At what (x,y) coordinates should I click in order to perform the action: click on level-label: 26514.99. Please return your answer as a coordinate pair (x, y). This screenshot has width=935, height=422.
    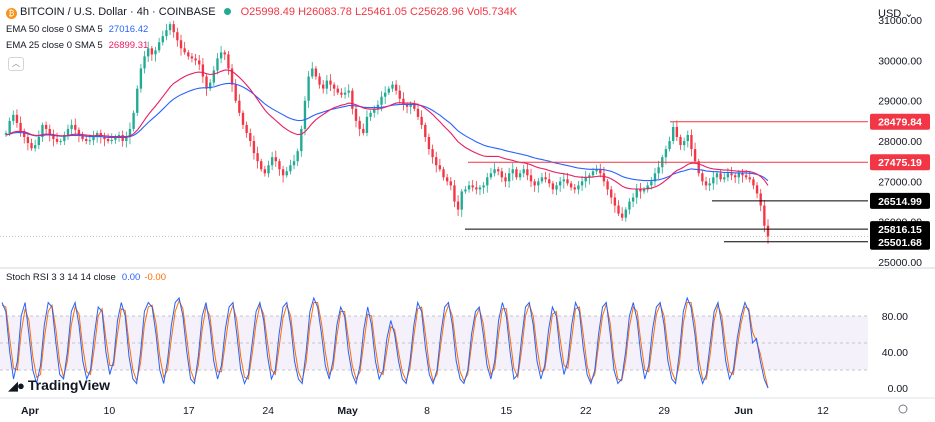
    Looking at the image, I should click on (900, 202).